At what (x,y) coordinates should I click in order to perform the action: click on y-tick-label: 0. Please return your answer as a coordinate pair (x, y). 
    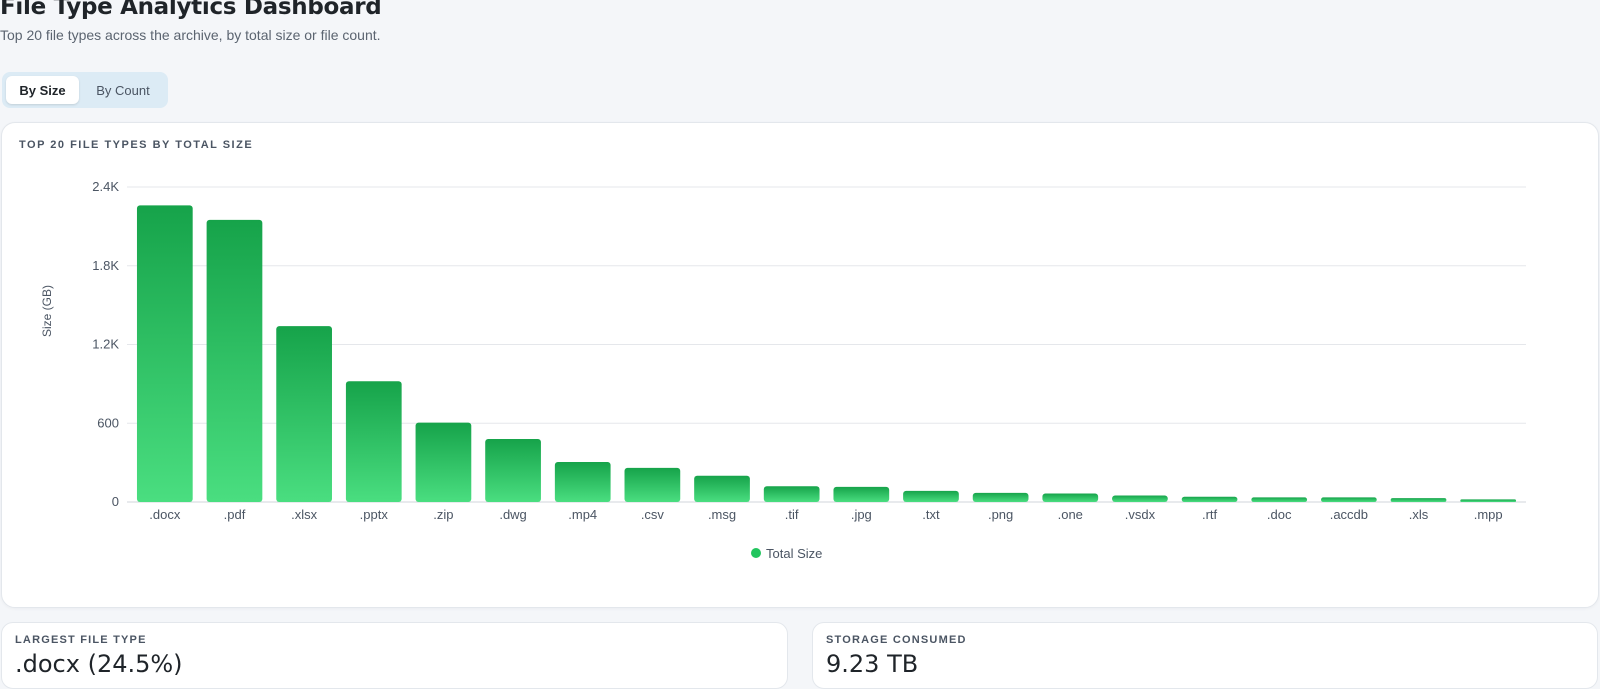
    Looking at the image, I should click on (115, 501).